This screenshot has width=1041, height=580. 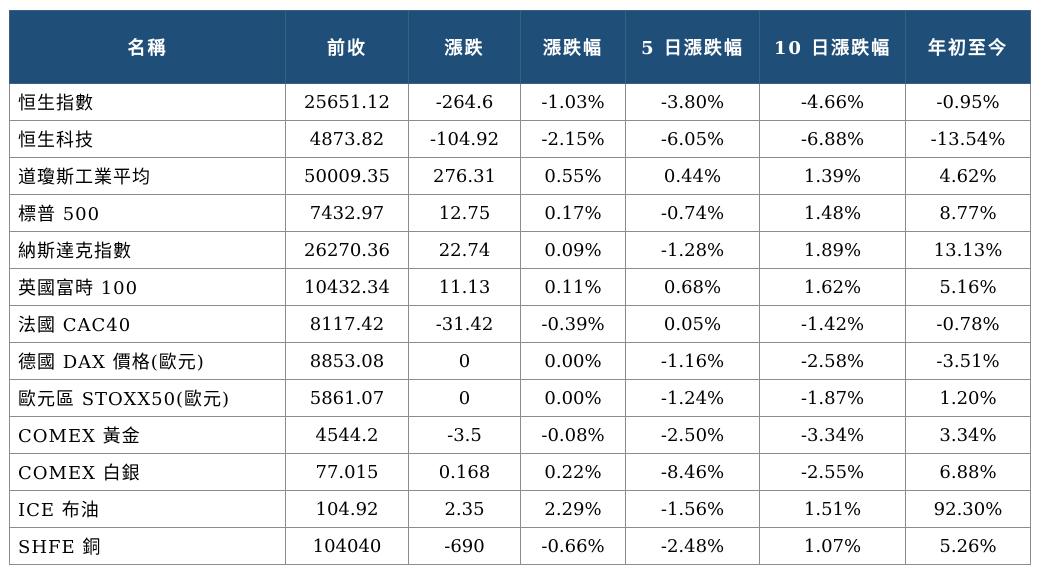 What do you see at coordinates (147, 361) in the screenshot?
I see `cell-name: 德國 DAX 價格(歐元)` at bounding box center [147, 361].